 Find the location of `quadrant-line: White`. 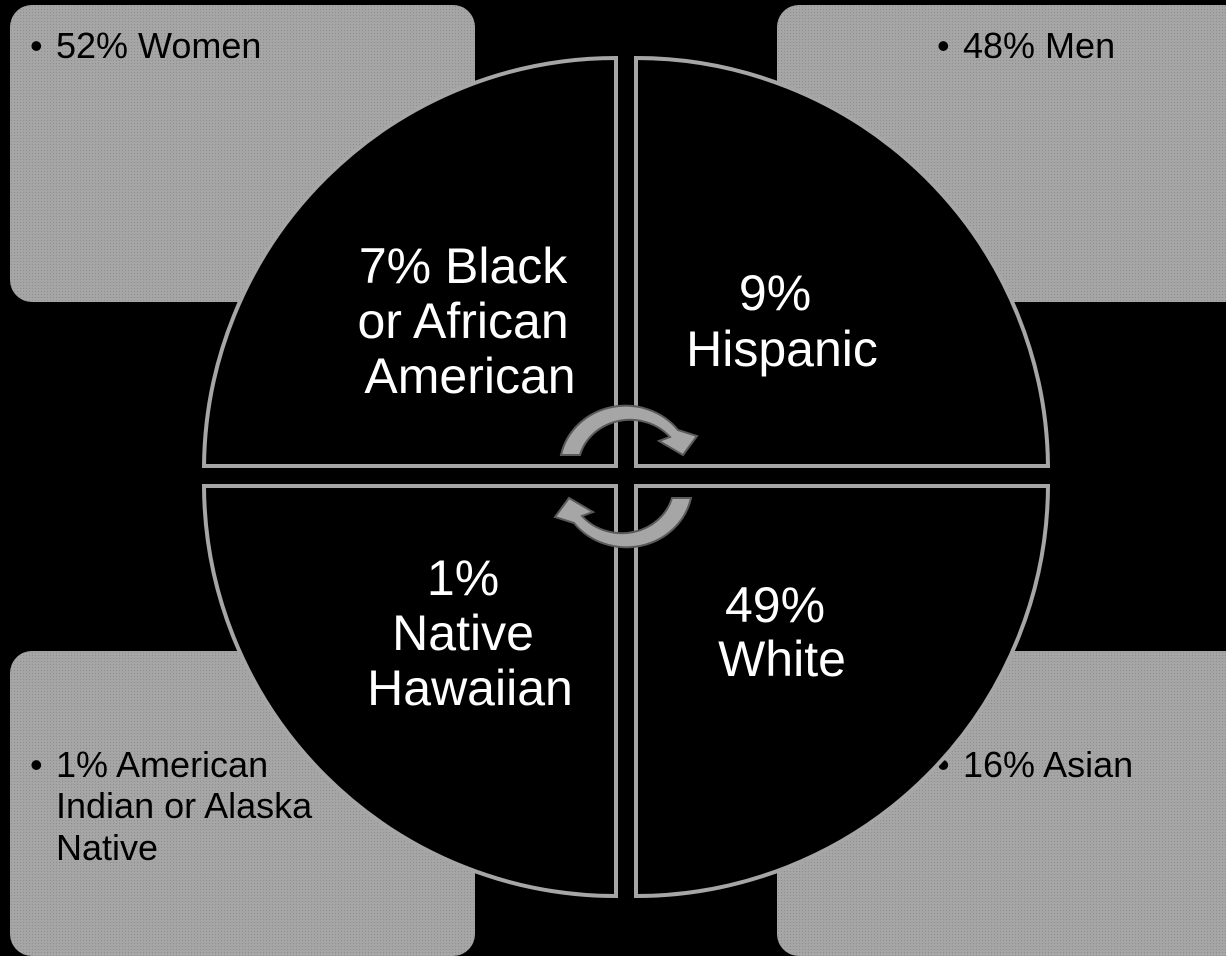

quadrant-line: White is located at coordinates (782, 659).